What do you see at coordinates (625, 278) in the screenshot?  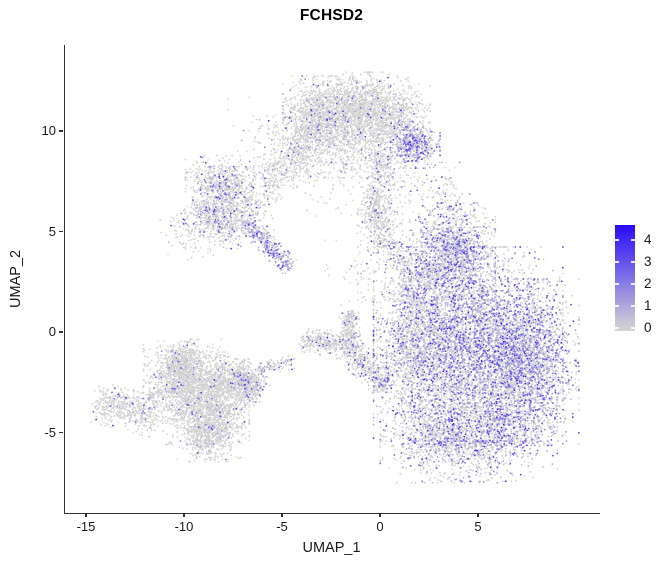 I see `colorbar-gradient` at bounding box center [625, 278].